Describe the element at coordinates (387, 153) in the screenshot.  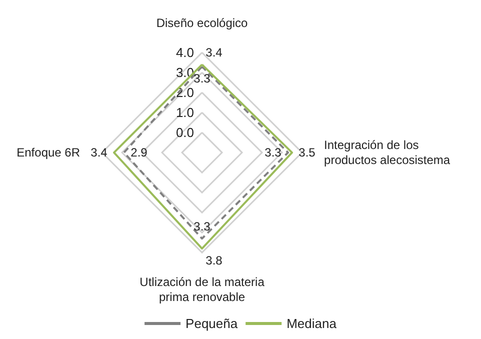
I see `spoke-label: Integración de los productos alecosistema` at that location.